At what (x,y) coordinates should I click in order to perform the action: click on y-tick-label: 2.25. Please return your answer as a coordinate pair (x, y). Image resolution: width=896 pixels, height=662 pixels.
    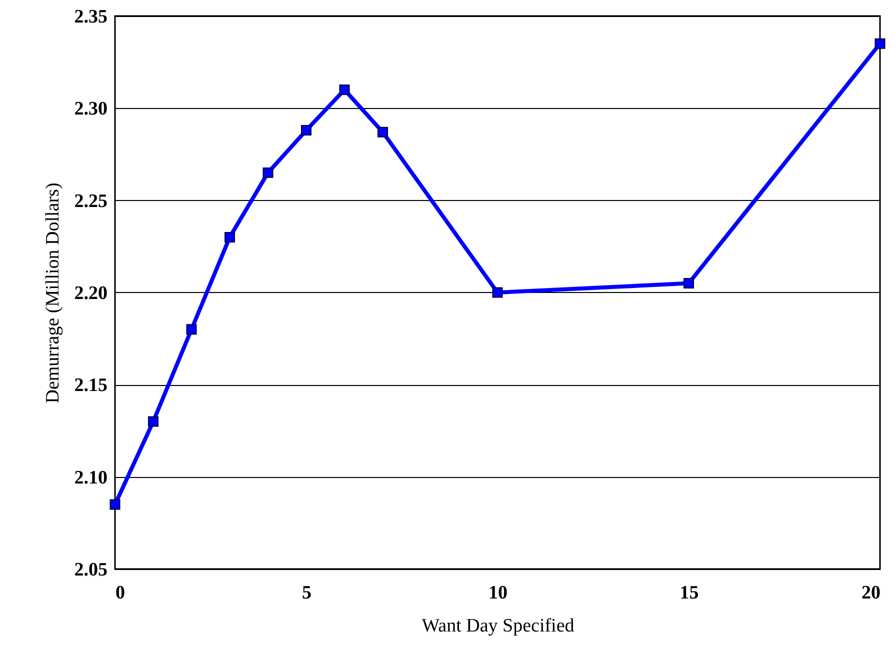
    Looking at the image, I should click on (91, 201).